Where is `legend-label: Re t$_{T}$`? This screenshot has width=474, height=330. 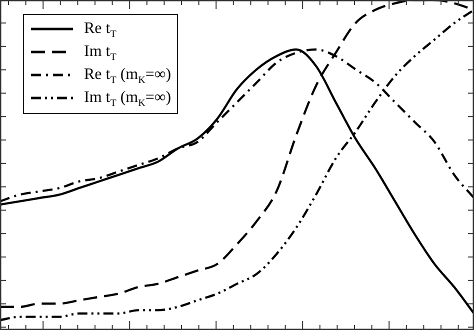 legend-label: Re t$_{T}$ is located at coordinates (100, 29).